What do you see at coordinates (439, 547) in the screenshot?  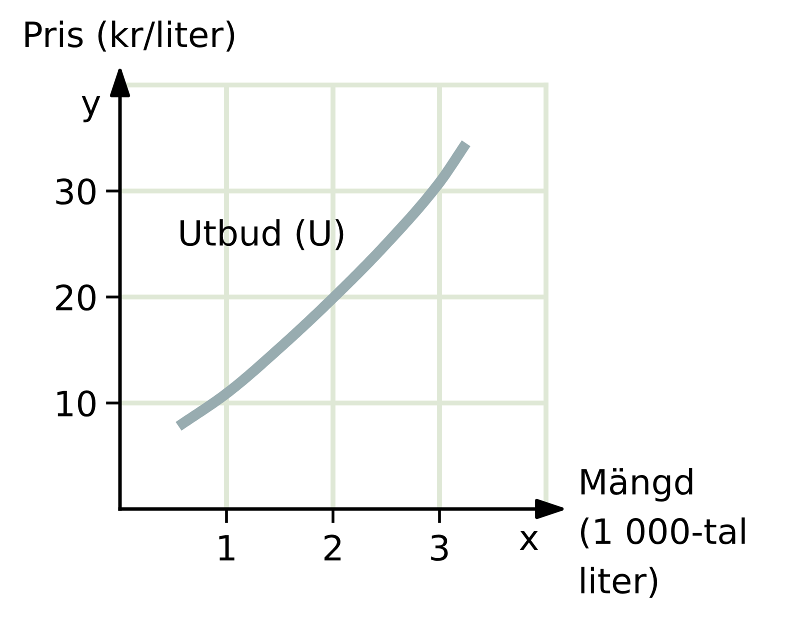 I see `x-tick-label: 3` at bounding box center [439, 547].